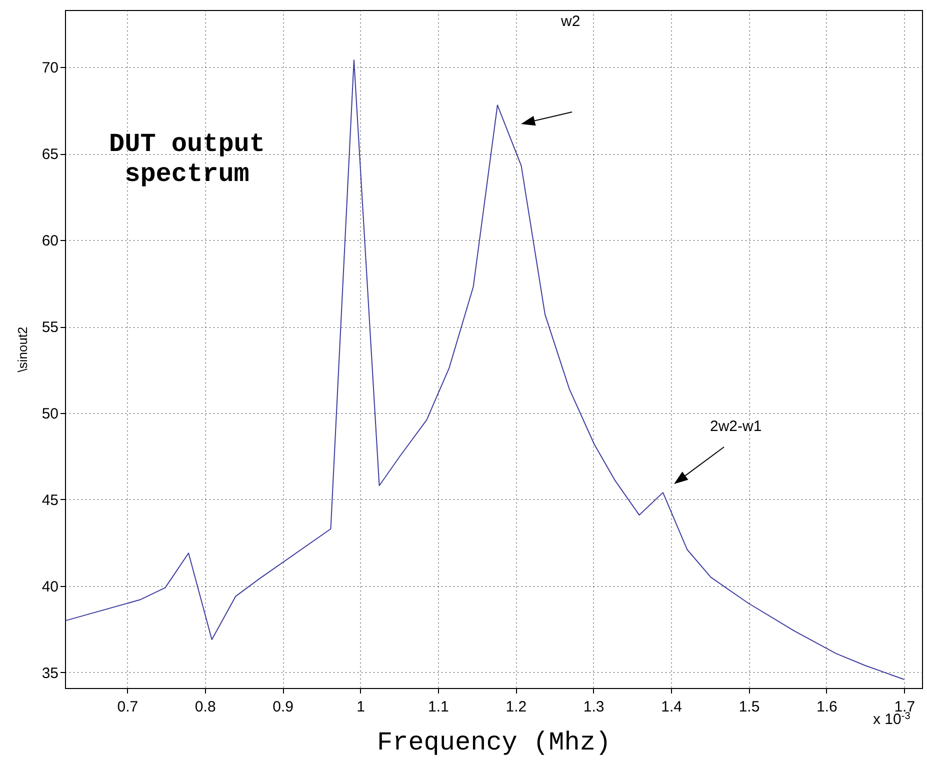  Describe the element at coordinates (50, 327) in the screenshot. I see `y-tick-label: 55` at that location.